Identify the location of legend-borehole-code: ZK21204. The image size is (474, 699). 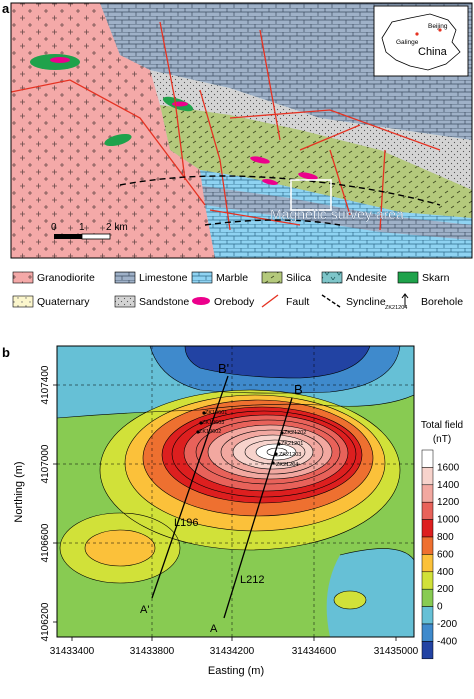
(396, 308).